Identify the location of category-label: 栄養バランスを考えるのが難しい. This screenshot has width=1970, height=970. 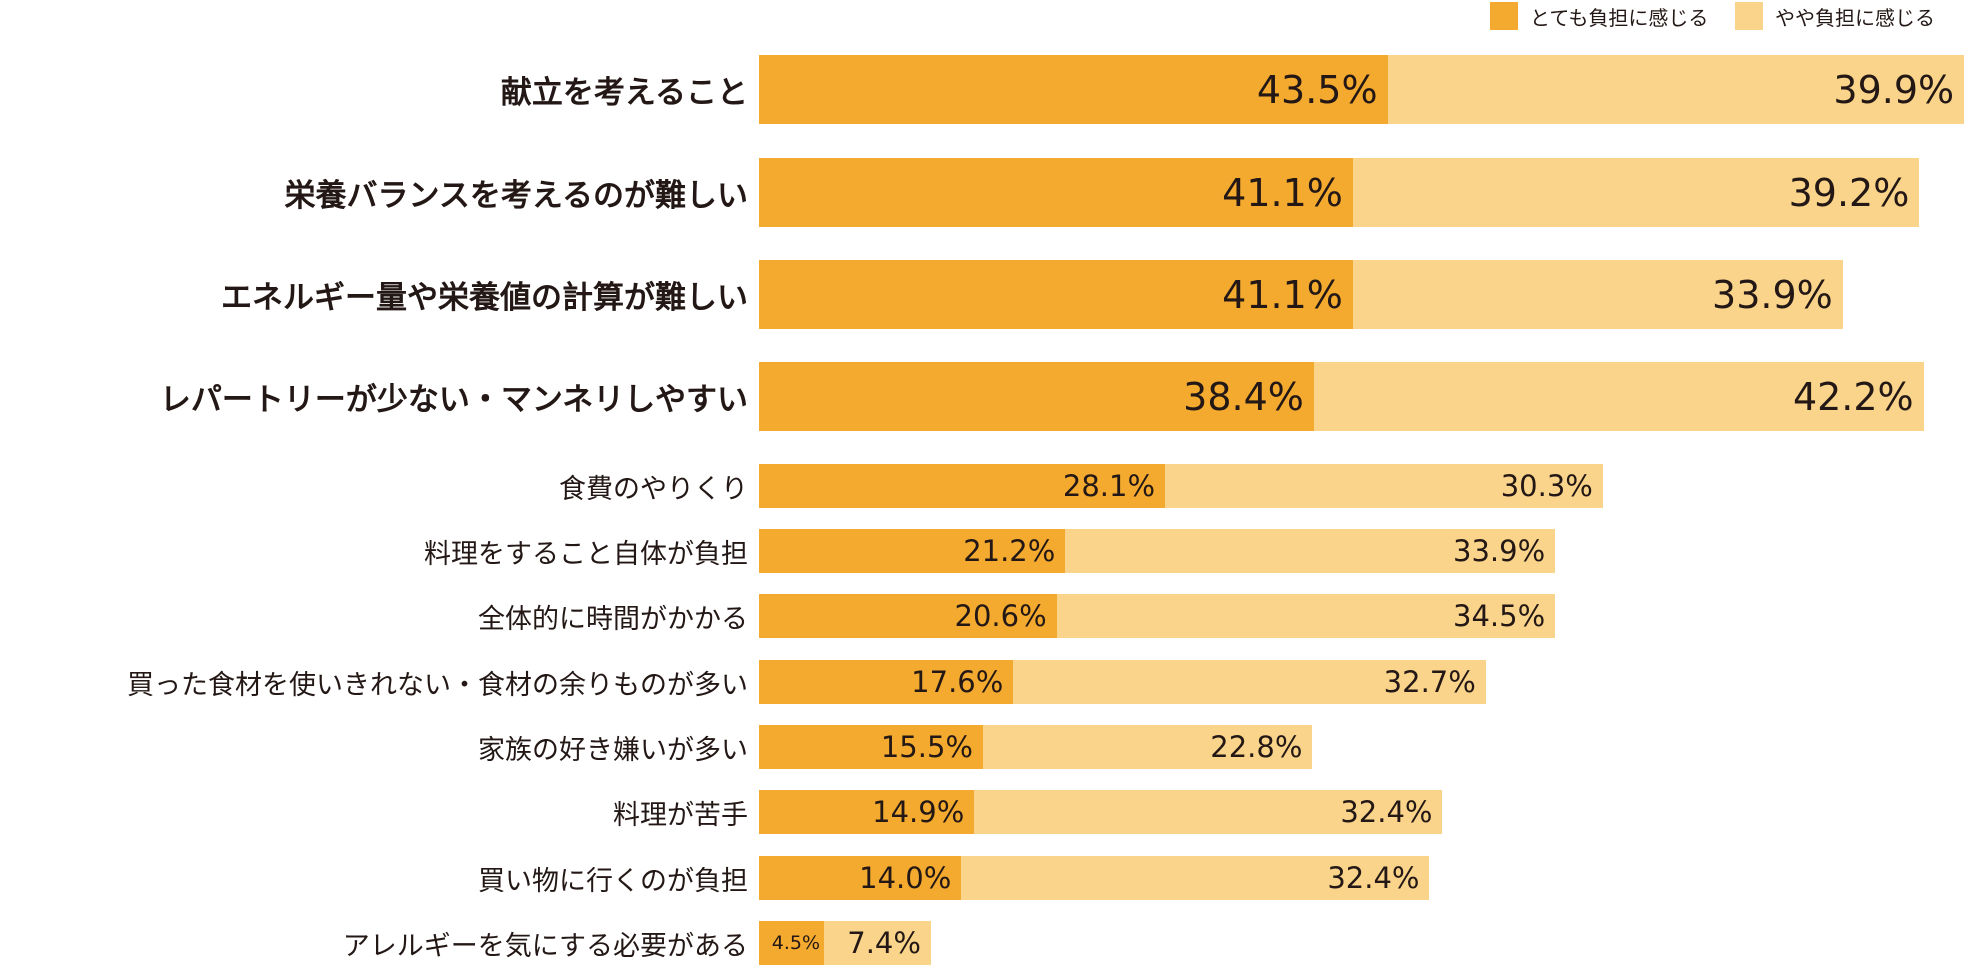
(516, 196).